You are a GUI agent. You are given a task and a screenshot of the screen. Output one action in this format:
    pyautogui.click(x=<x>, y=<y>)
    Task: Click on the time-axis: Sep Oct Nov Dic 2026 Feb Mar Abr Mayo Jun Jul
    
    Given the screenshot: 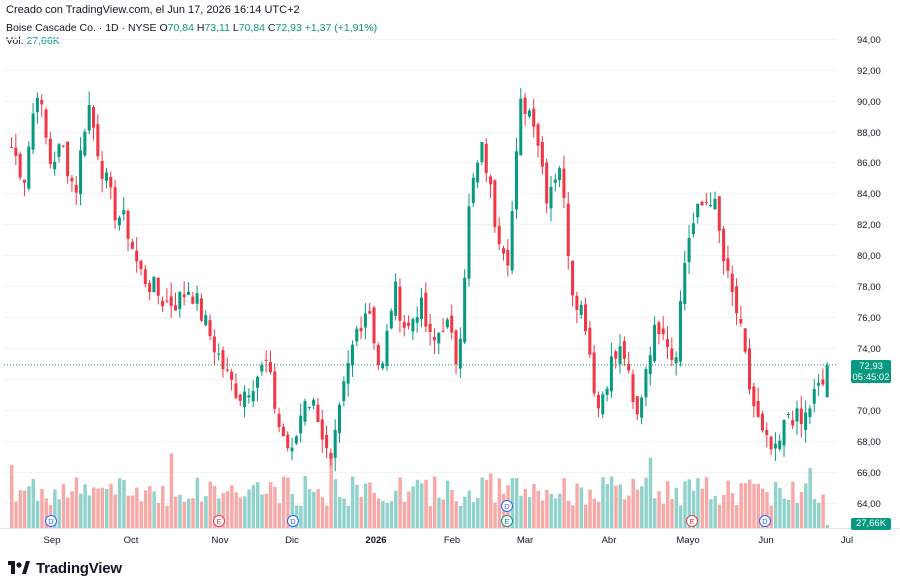 What is the action you would take?
    pyautogui.click(x=449, y=540)
    